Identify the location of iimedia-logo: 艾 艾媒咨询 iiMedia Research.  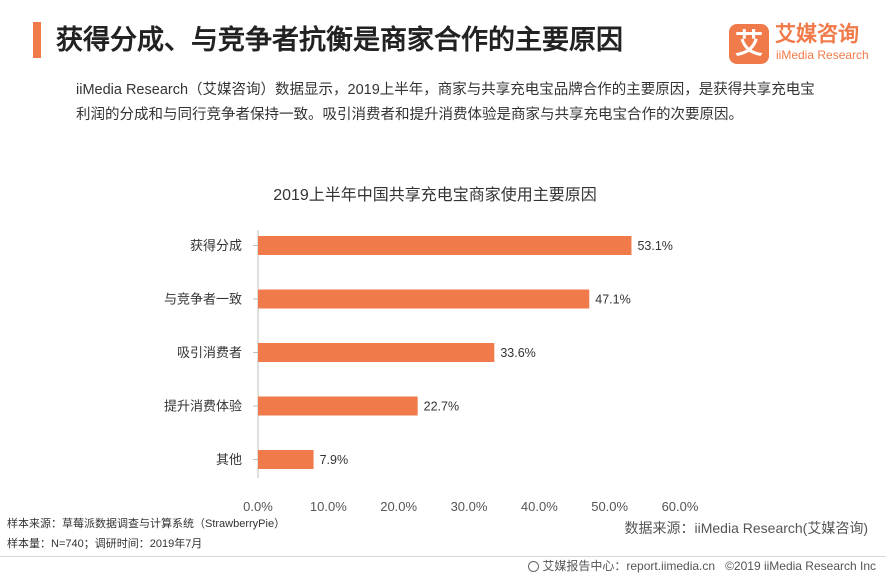
(804, 44).